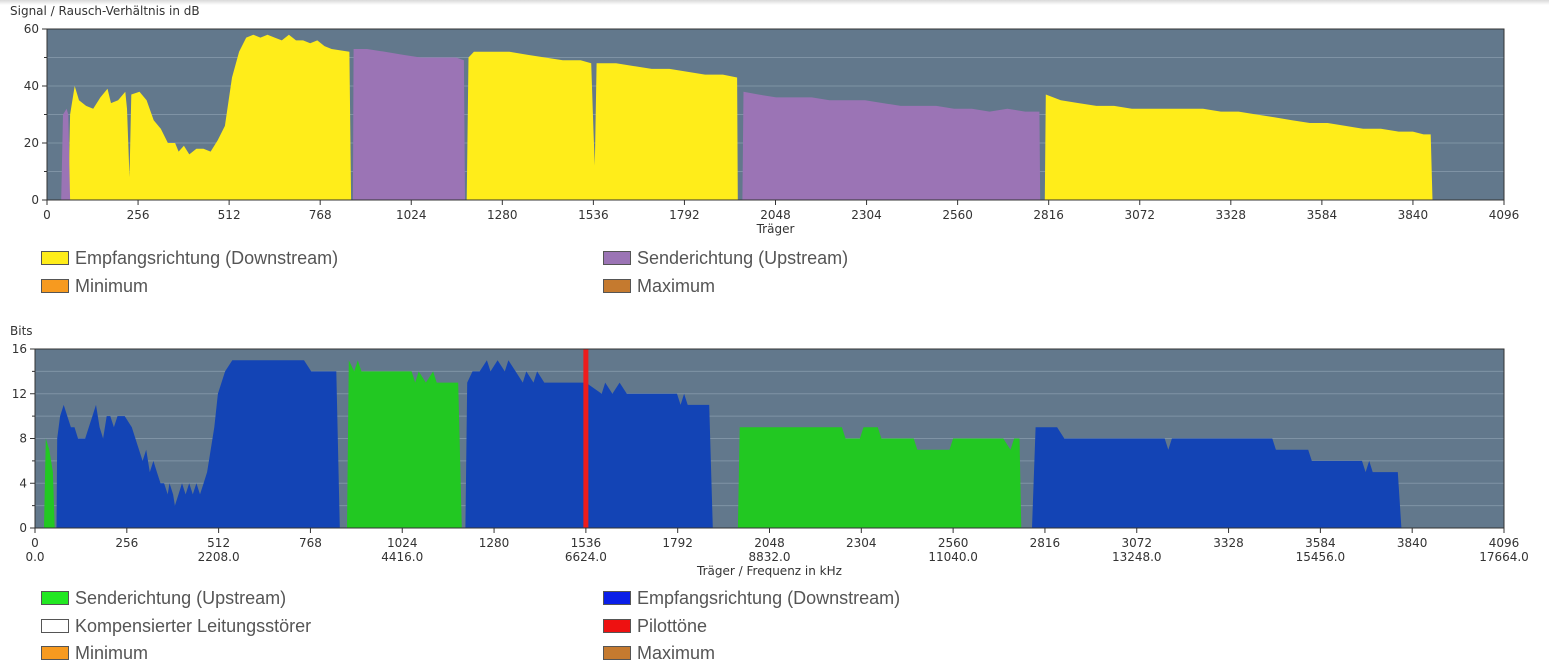 This screenshot has width=1549, height=666. What do you see at coordinates (775, 229) in the screenshot?
I see `x-axis-label: Träger` at bounding box center [775, 229].